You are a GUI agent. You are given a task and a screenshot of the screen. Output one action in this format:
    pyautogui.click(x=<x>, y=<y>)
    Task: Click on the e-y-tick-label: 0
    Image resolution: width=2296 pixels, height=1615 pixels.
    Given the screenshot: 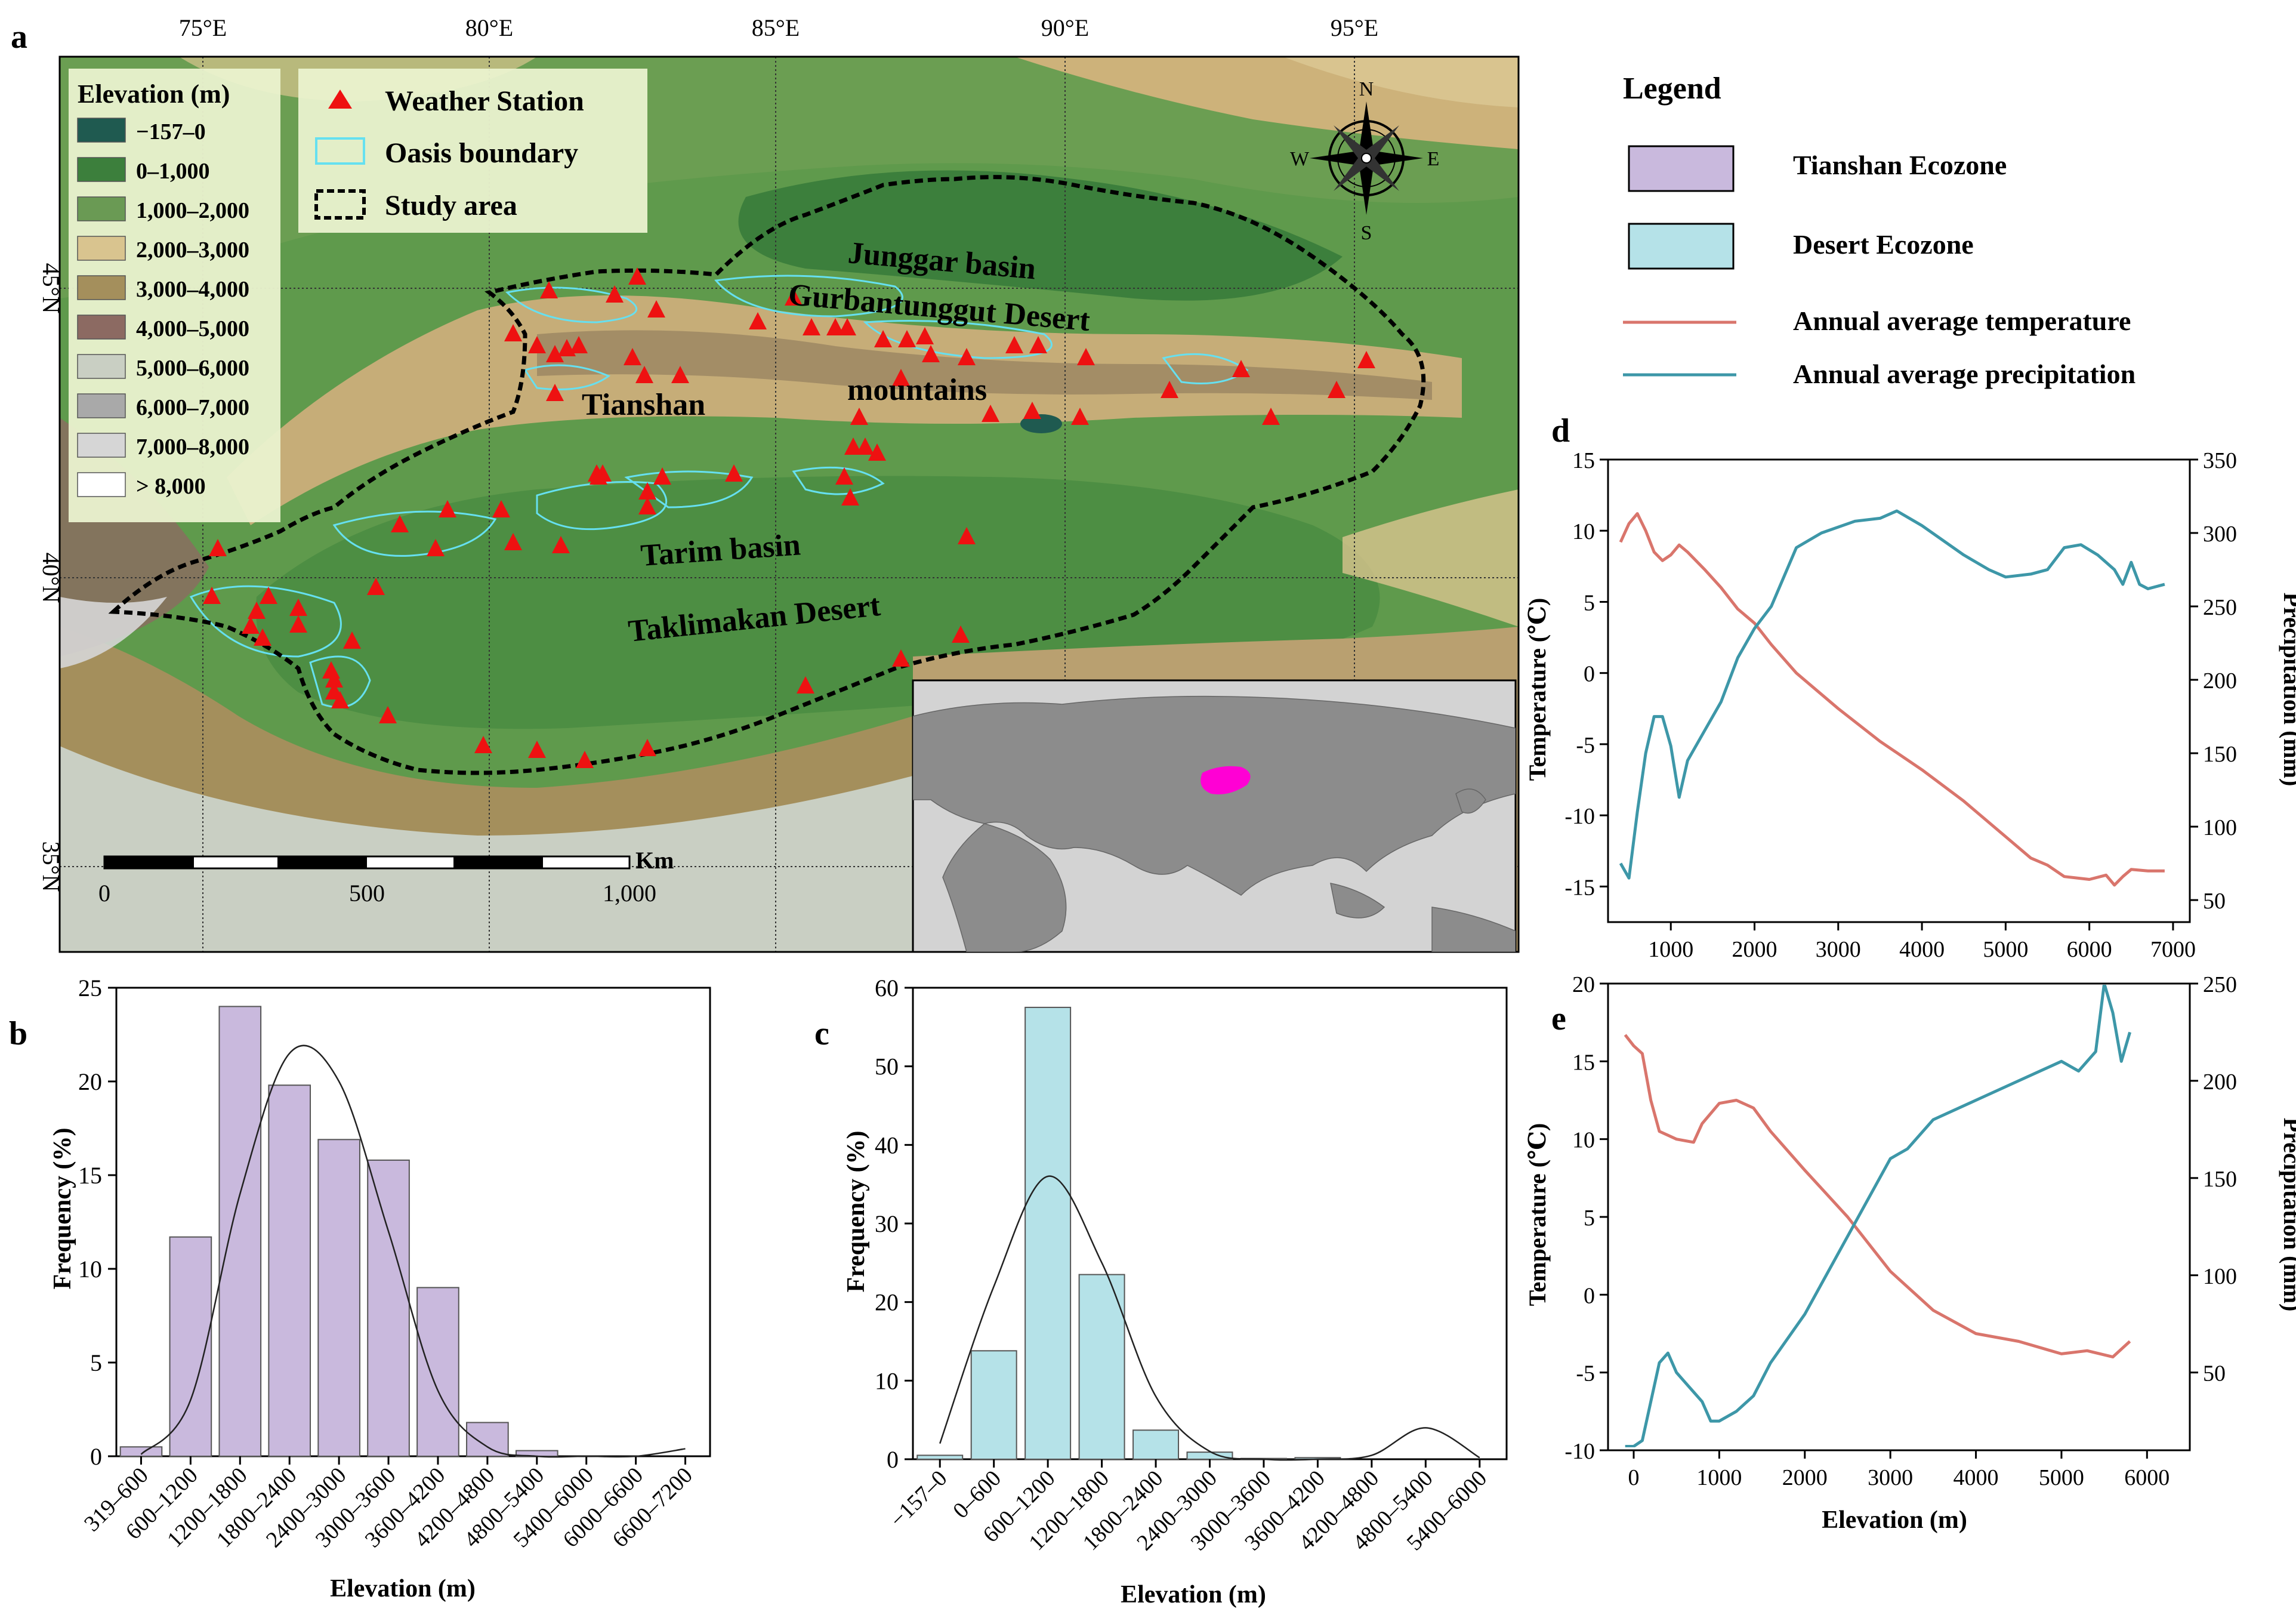 What is the action you would take?
    pyautogui.click(x=1589, y=1295)
    